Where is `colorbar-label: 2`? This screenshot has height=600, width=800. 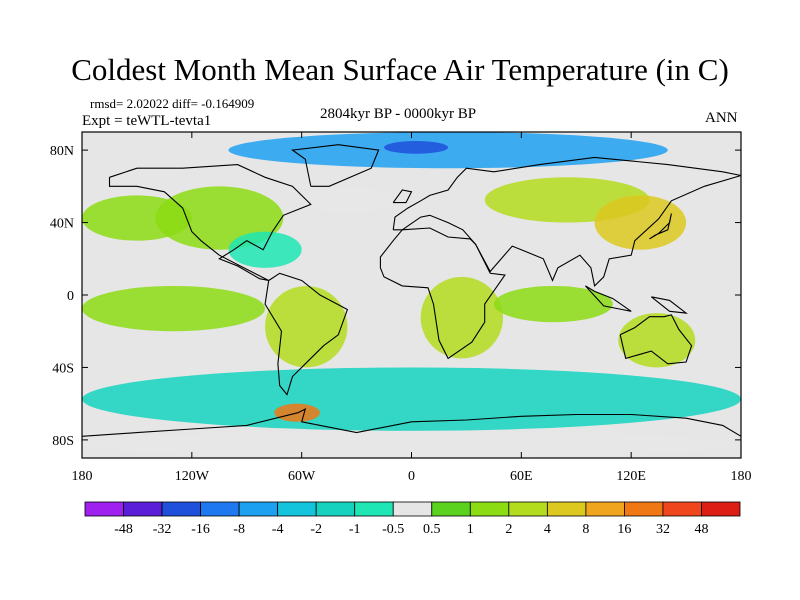 colorbar-label: 2 is located at coordinates (508, 529).